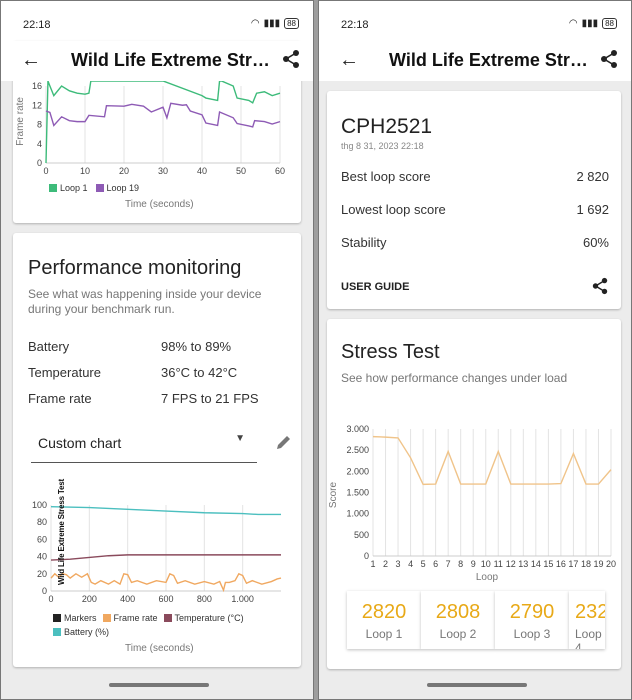 The image size is (632, 700). I want to click on section-title: Stress Test, so click(390, 352).